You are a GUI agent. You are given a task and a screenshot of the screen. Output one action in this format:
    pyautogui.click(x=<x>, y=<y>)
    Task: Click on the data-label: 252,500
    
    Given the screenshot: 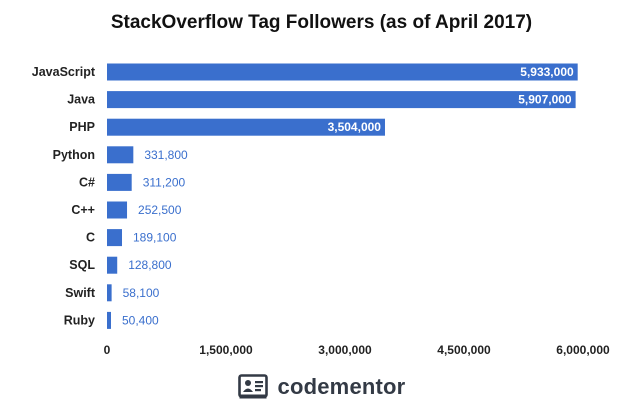 What is the action you would take?
    pyautogui.click(x=160, y=210)
    